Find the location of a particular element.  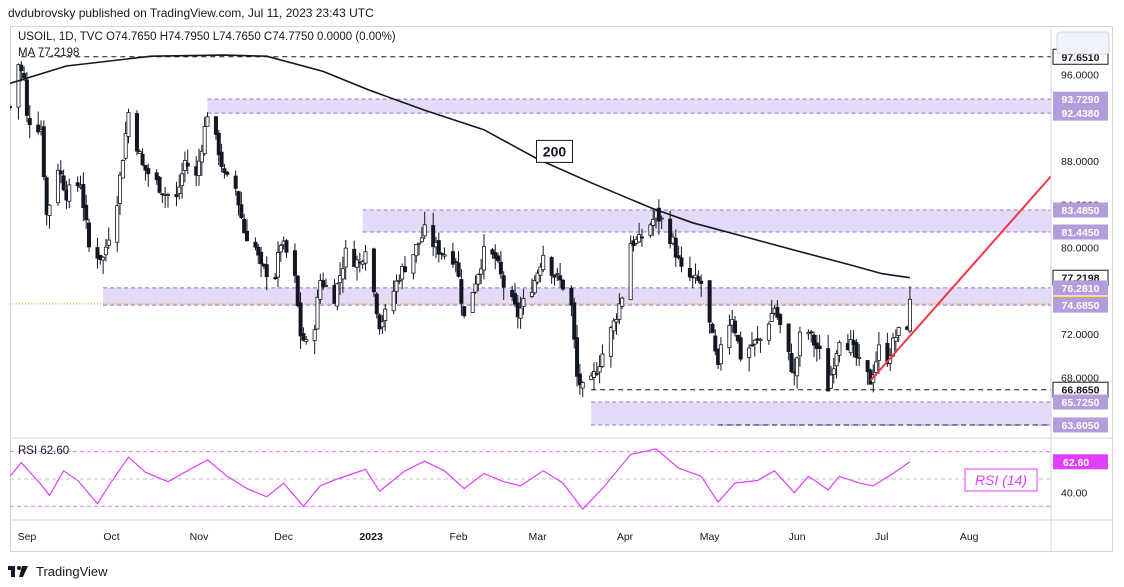

rsi-value-tag is located at coordinates (1080, 462).